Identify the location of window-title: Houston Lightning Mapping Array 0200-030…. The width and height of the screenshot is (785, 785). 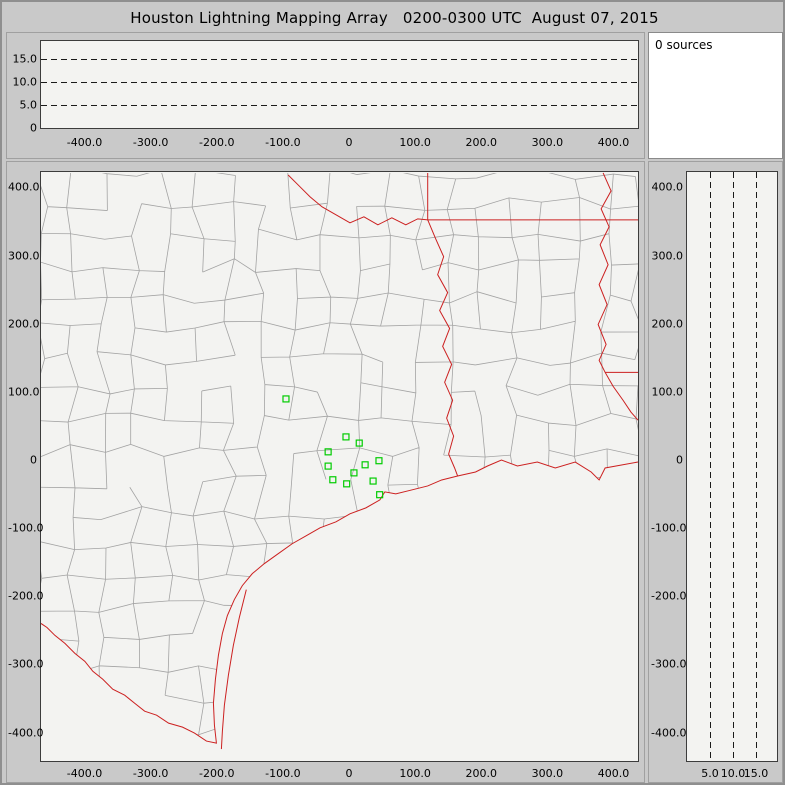
(394, 18).